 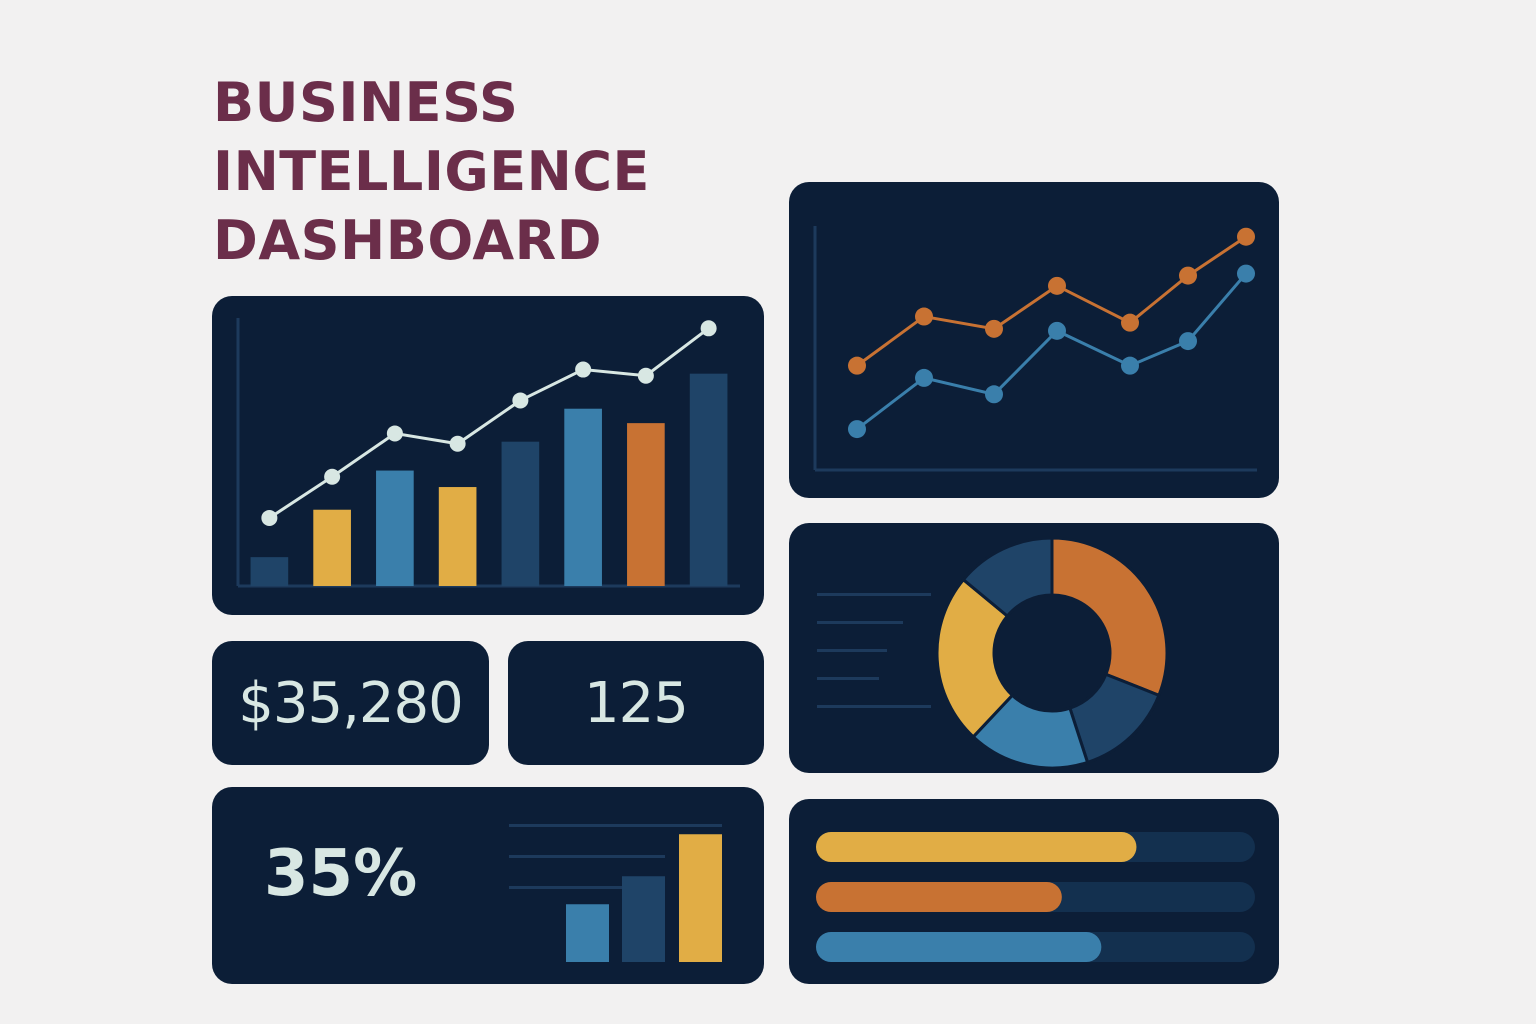 I want to click on title-line-2: INTELLIGENCE, so click(x=431, y=171).